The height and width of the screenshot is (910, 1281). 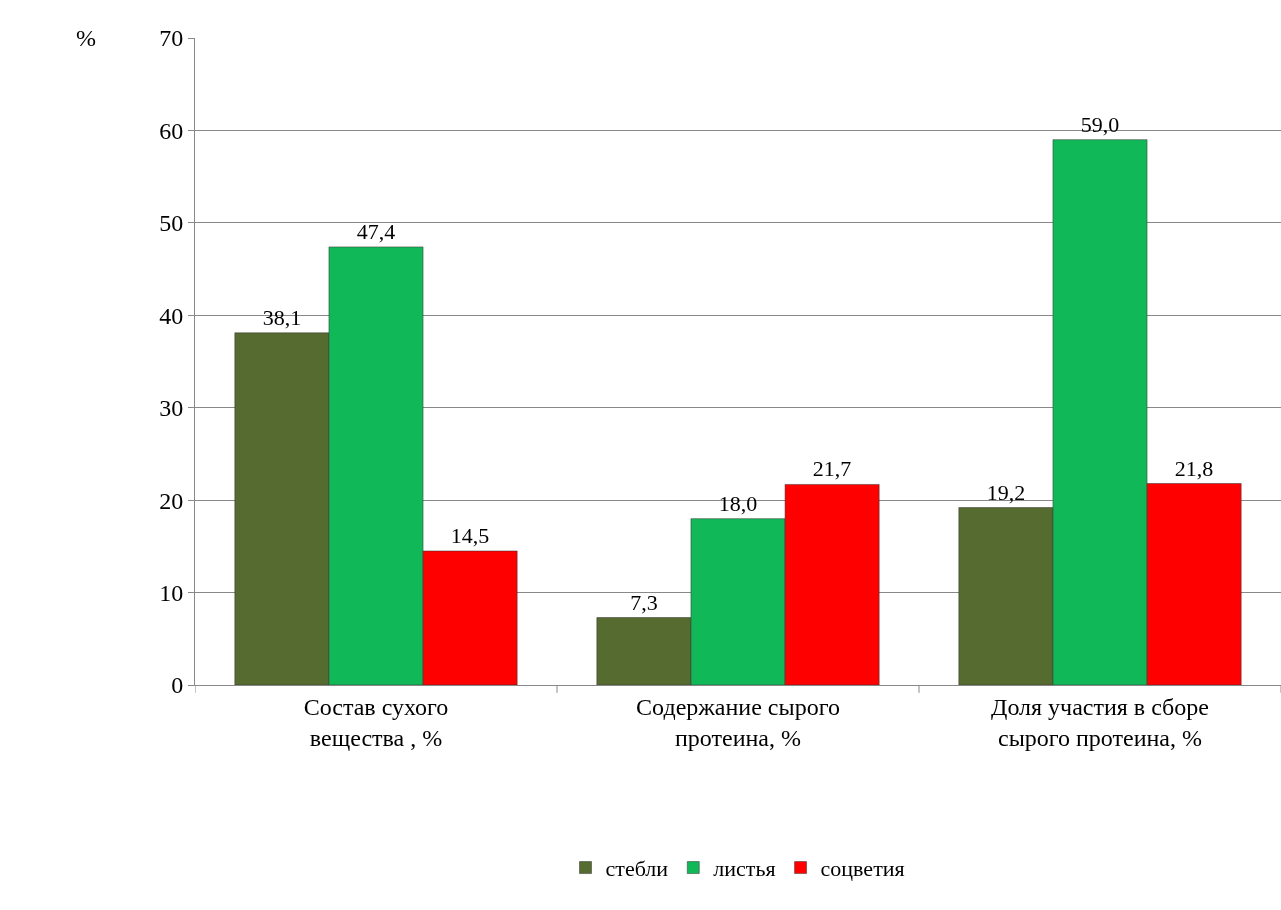 What do you see at coordinates (171, 38) in the screenshot?
I see `y-tick-label: 70` at bounding box center [171, 38].